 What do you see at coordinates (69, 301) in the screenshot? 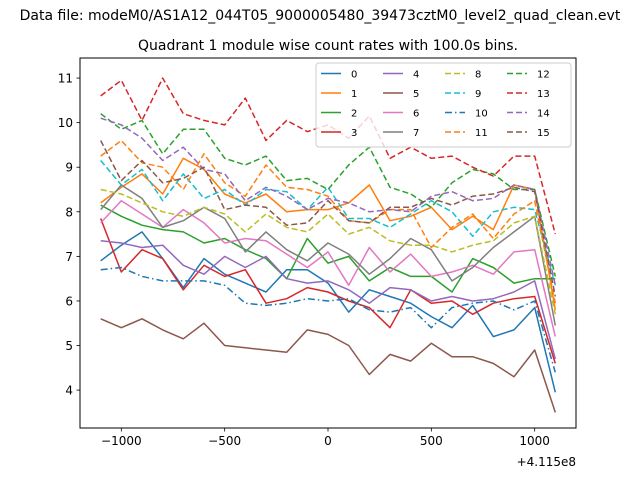
I see `y-tick-label: 6` at bounding box center [69, 301].